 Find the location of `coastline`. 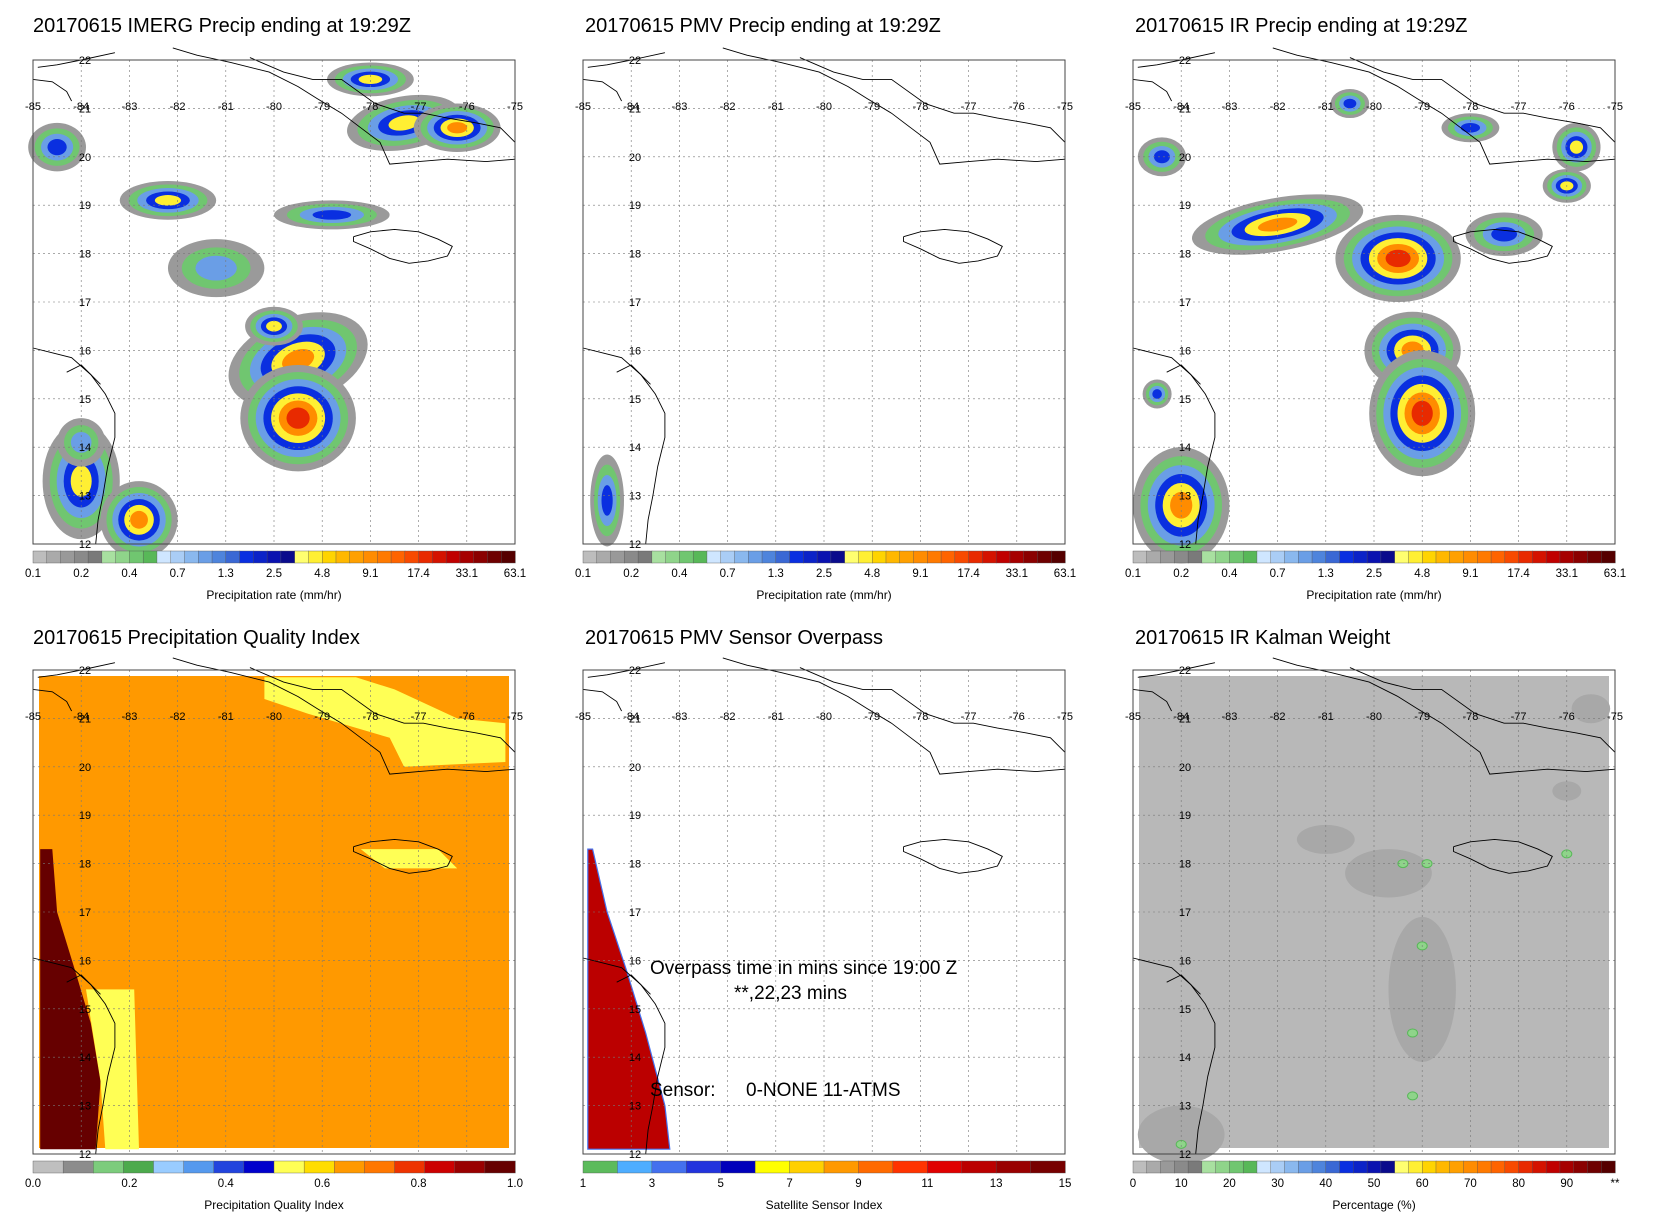

coastline is located at coordinates (824, 296).